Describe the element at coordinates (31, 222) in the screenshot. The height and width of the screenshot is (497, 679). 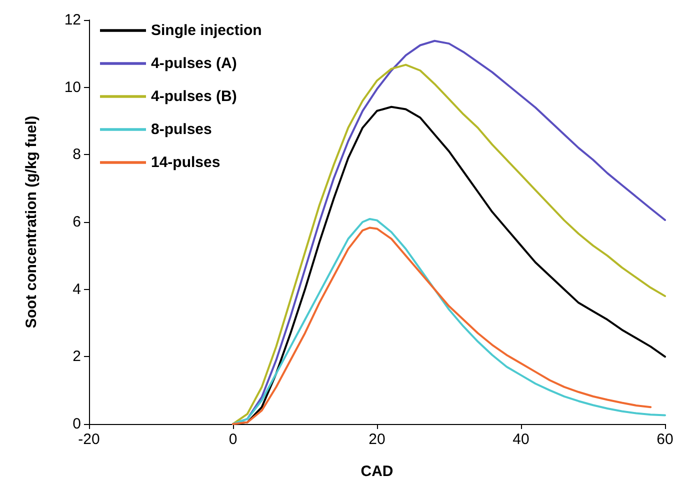
I see `y-axis-title: Soot concentration (g/kg fuel)` at that location.